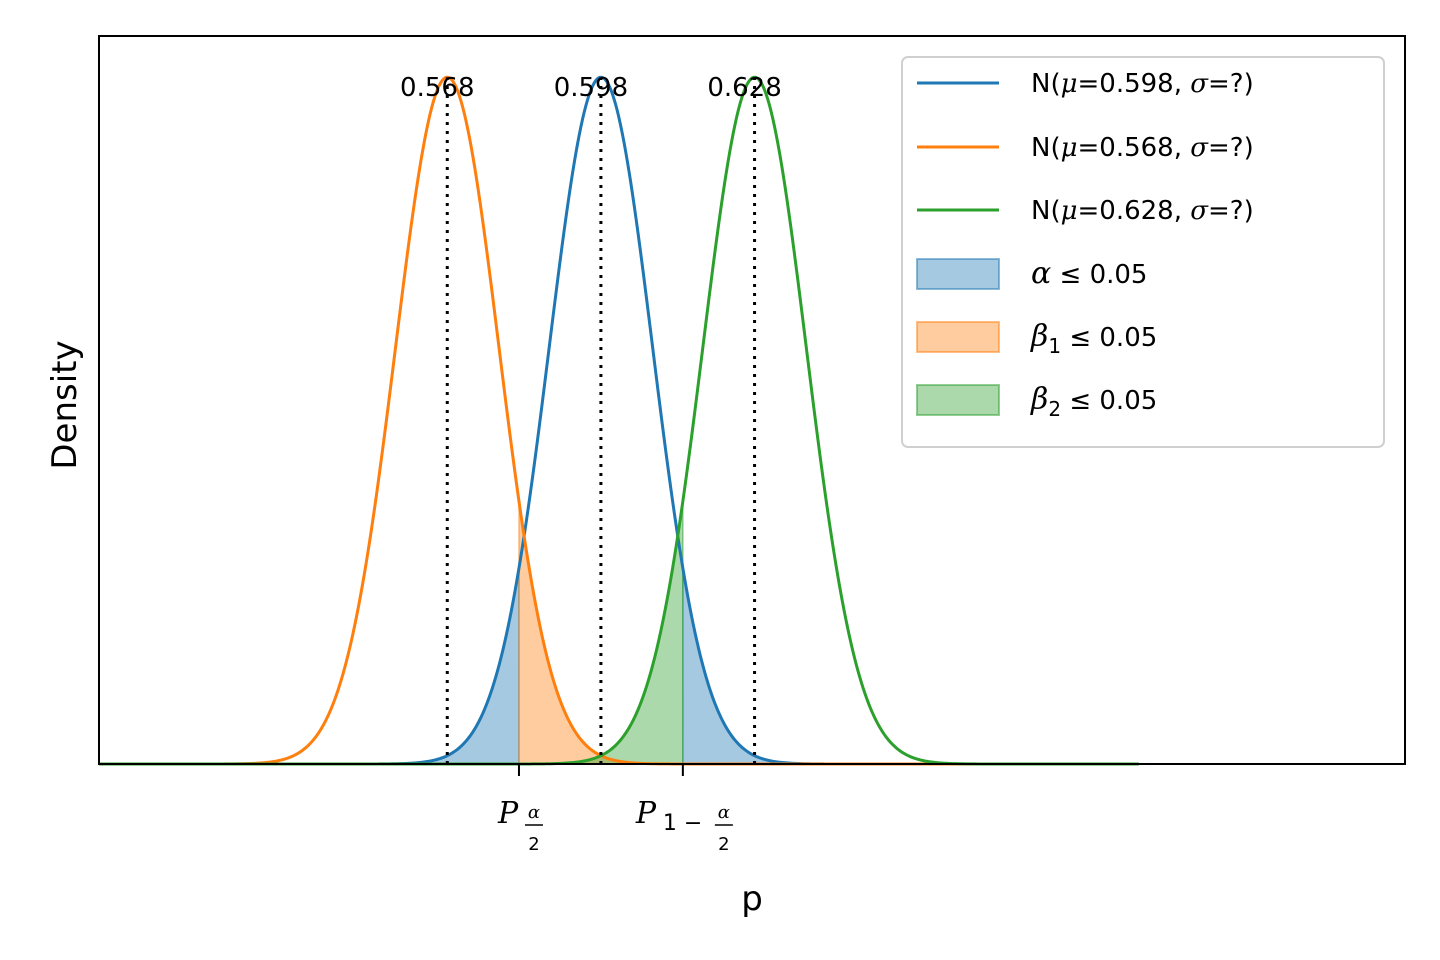  What do you see at coordinates (1093, 401) in the screenshot?
I see `legend-patch-label-2: β2 ≤ 0.05` at bounding box center [1093, 401].